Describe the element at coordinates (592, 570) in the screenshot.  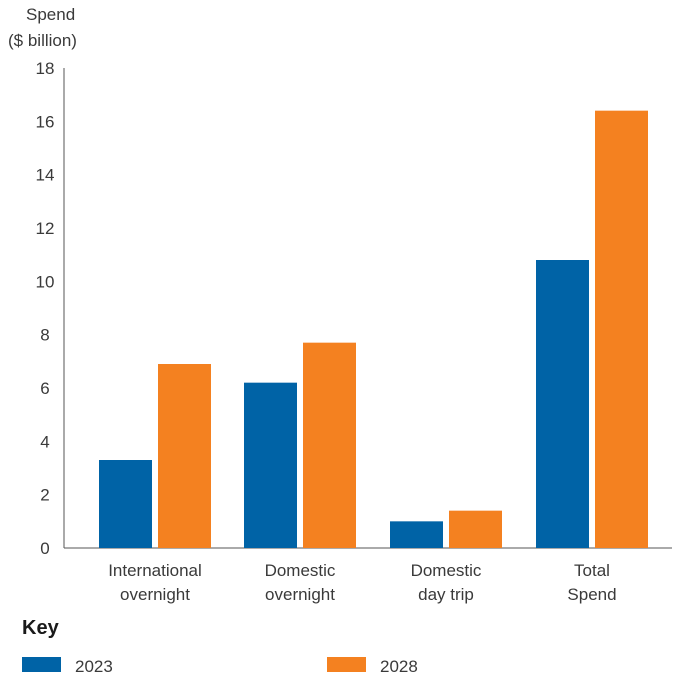
I see `x-category-label: Total` at that location.